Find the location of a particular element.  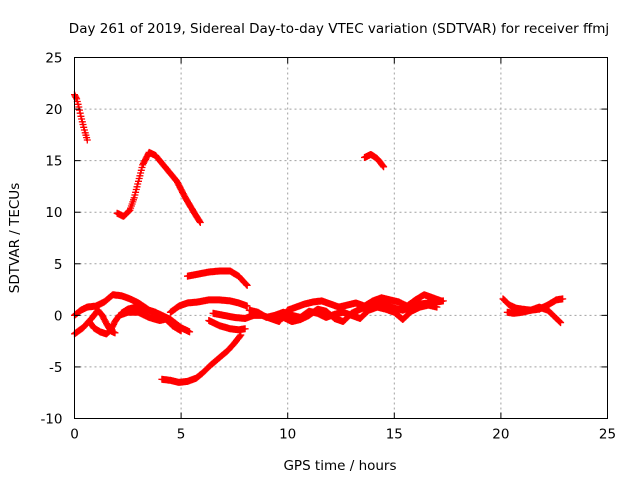

y-tick-label: 5 is located at coordinates (58, 265).